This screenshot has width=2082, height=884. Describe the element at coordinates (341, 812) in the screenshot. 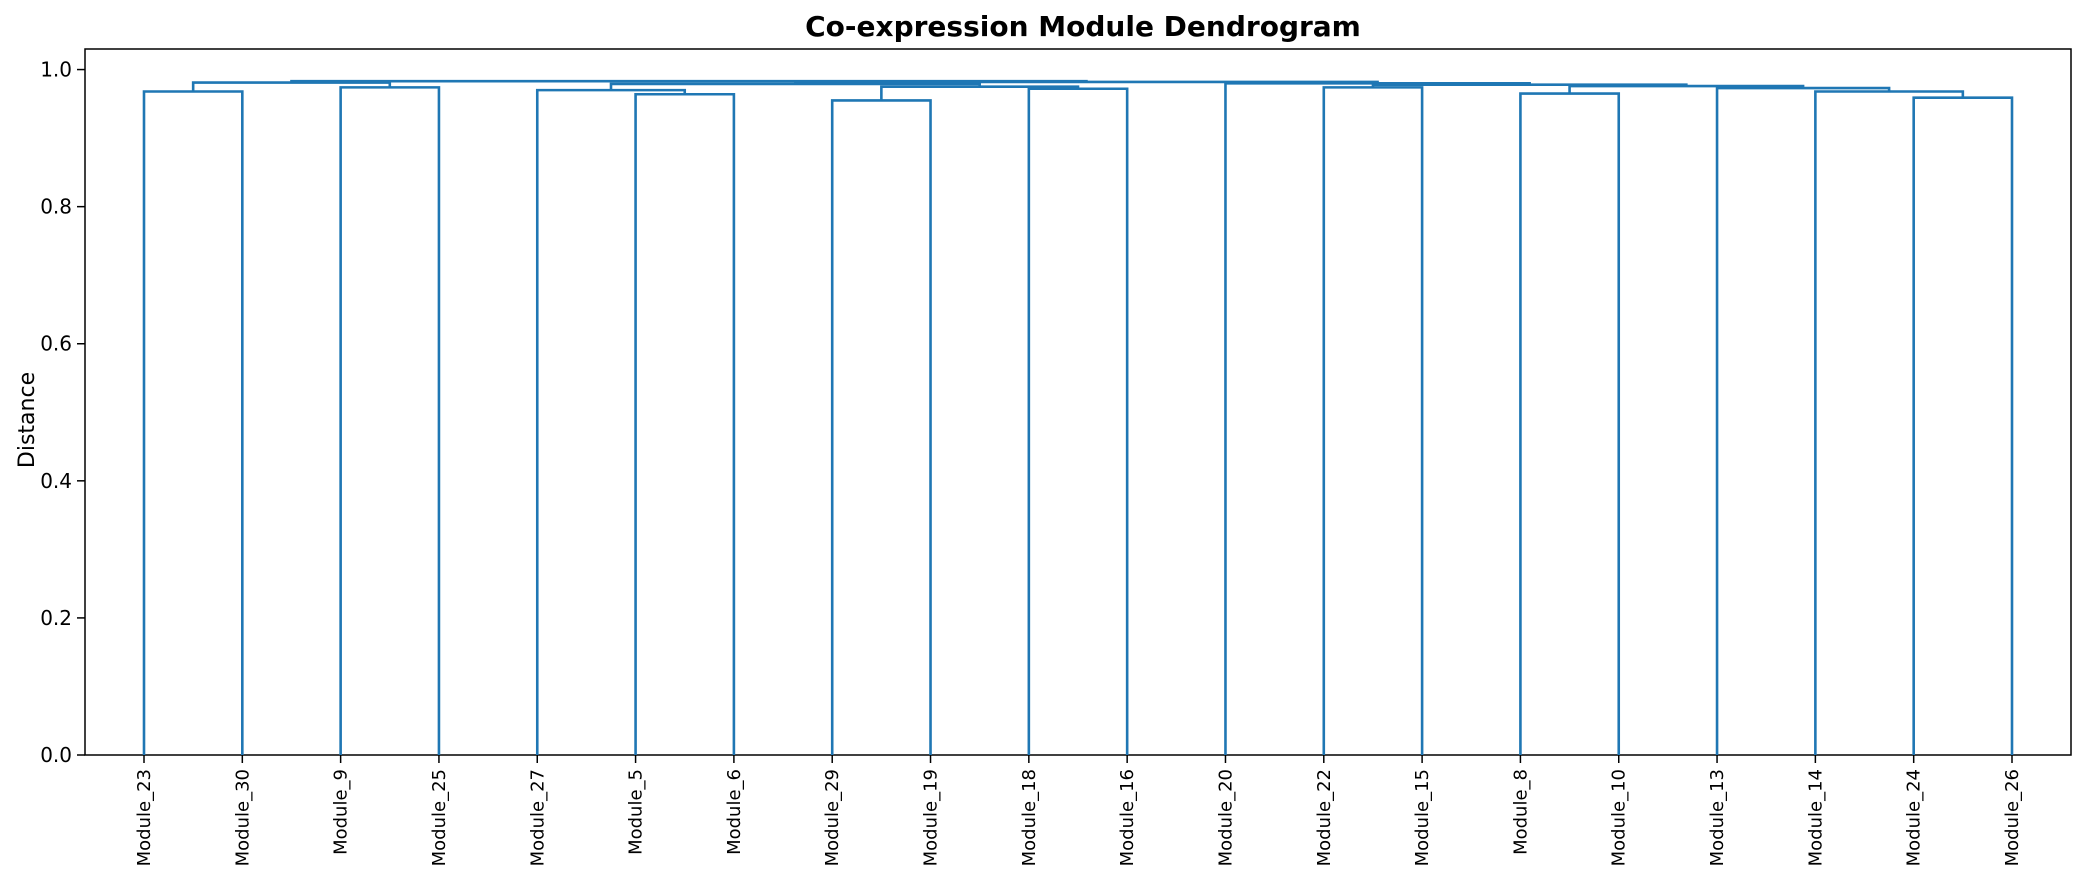

I see `leaf-label: Module_9` at that location.